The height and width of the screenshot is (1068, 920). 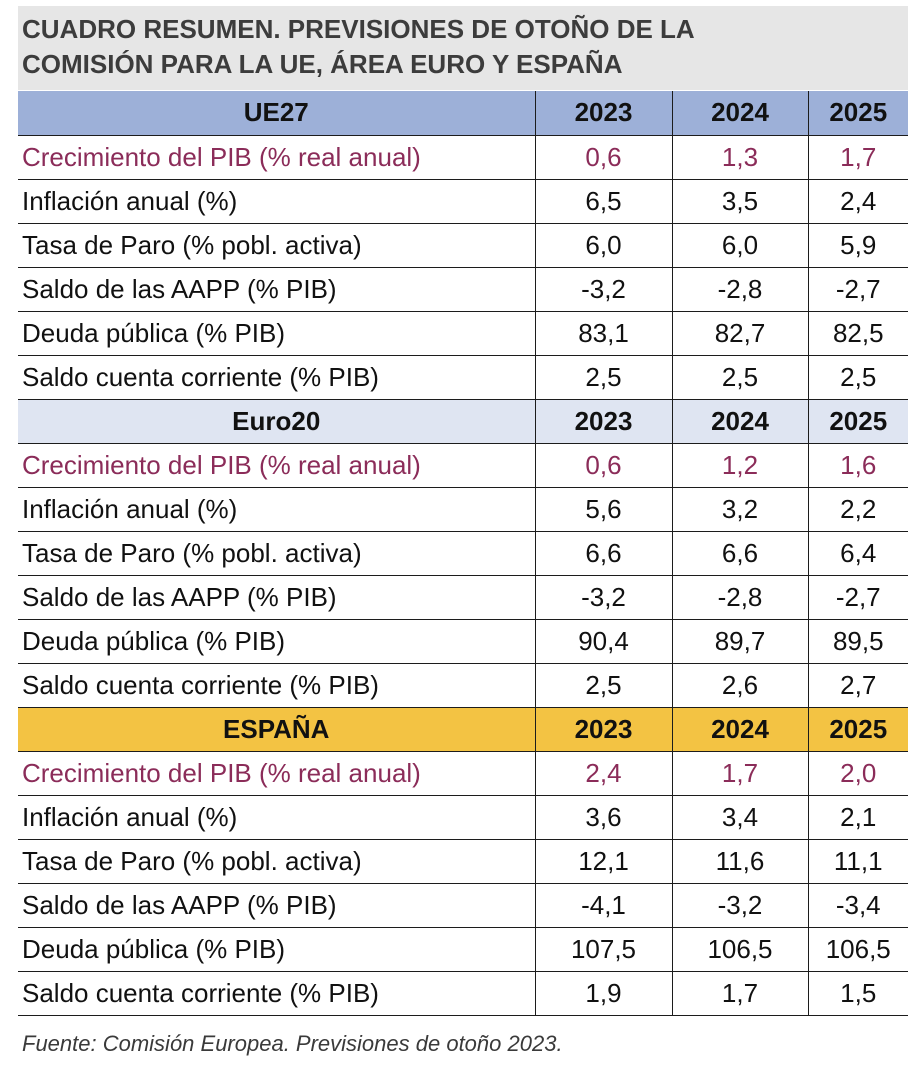 What do you see at coordinates (857, 817) in the screenshot?
I see `cell-value: 2,1` at bounding box center [857, 817].